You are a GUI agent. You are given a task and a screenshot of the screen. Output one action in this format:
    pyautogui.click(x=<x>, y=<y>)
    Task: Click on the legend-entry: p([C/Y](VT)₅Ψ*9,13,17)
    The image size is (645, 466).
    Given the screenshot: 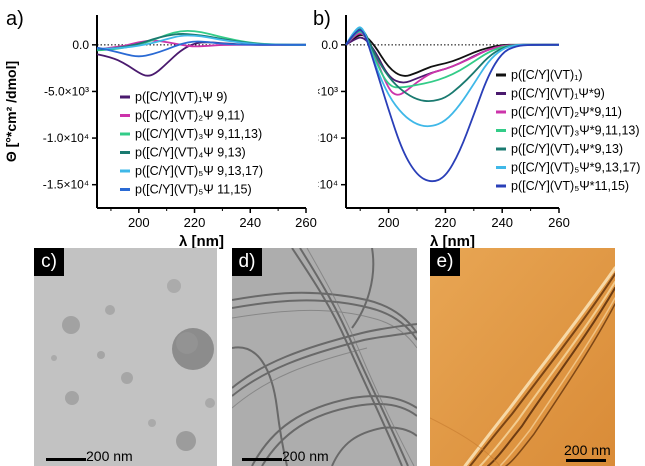 What is the action you would take?
    pyautogui.click(x=575, y=168)
    